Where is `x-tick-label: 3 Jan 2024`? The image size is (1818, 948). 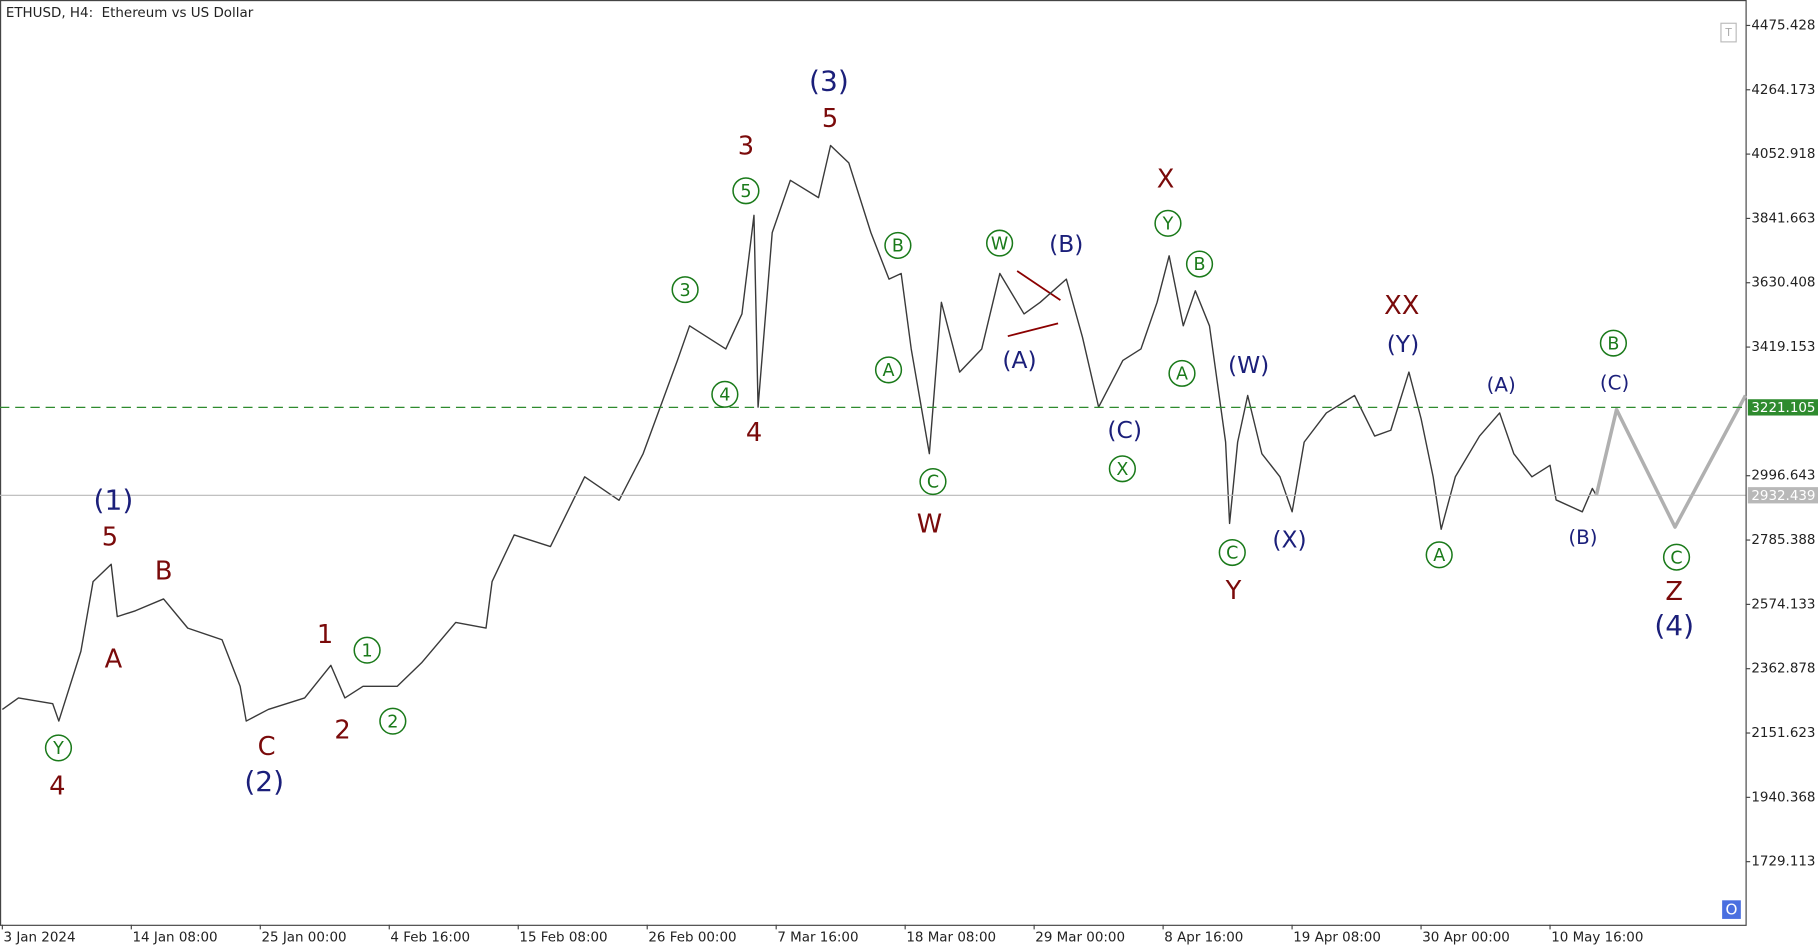
x-tick-label: 3 Jan 2024 is located at coordinates (40, 938).